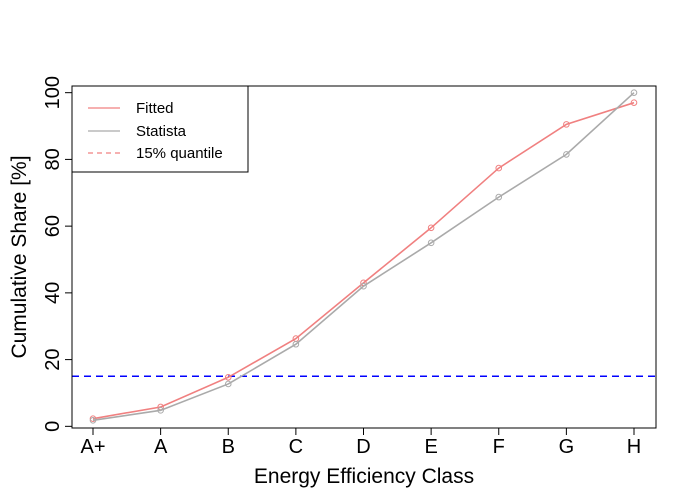  I want to click on data-point-fitted-e, so click(431, 228).